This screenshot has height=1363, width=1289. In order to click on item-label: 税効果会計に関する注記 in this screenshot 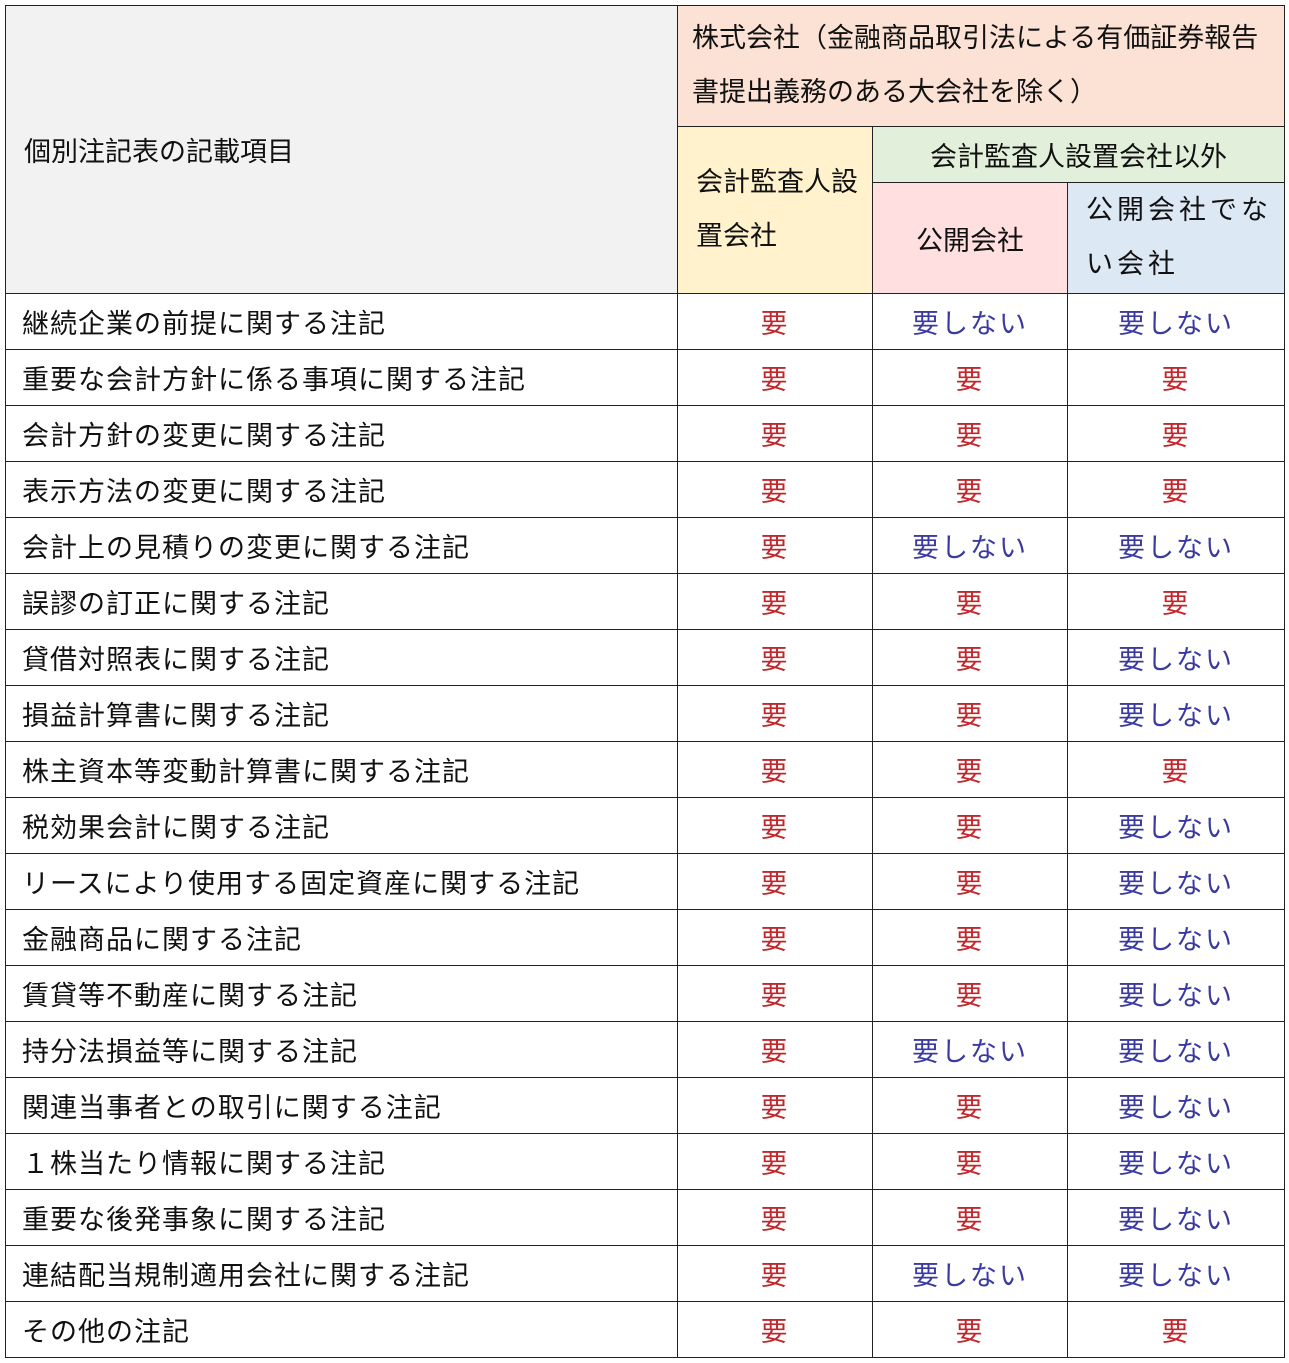, I will do `click(341, 825)`.